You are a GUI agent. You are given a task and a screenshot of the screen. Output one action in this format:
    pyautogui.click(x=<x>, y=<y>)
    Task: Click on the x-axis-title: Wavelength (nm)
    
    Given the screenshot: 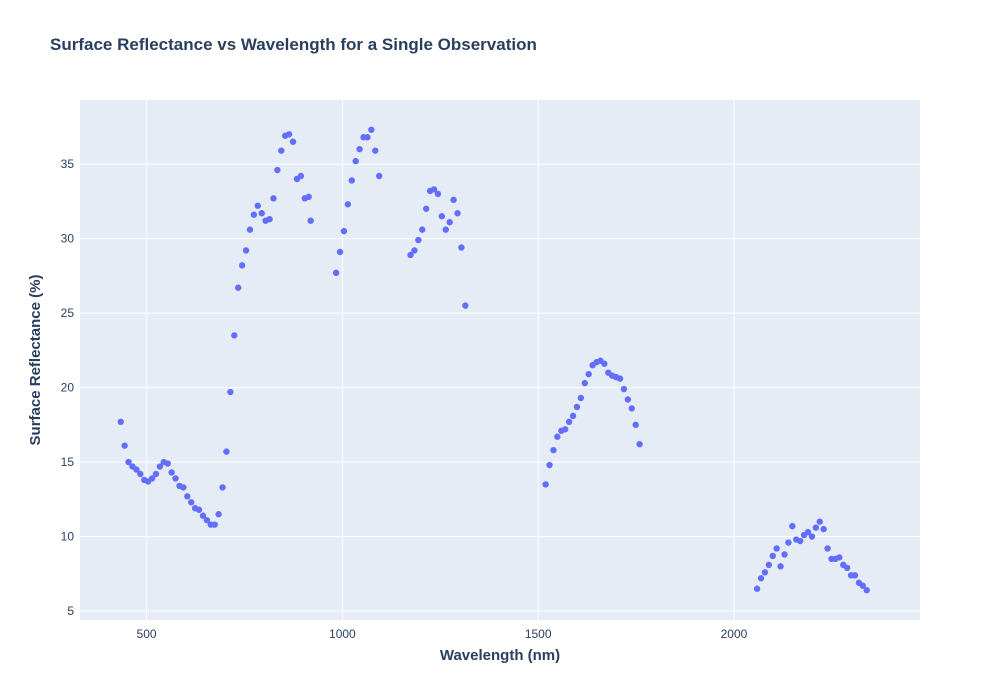 What is the action you would take?
    pyautogui.click(x=500, y=655)
    